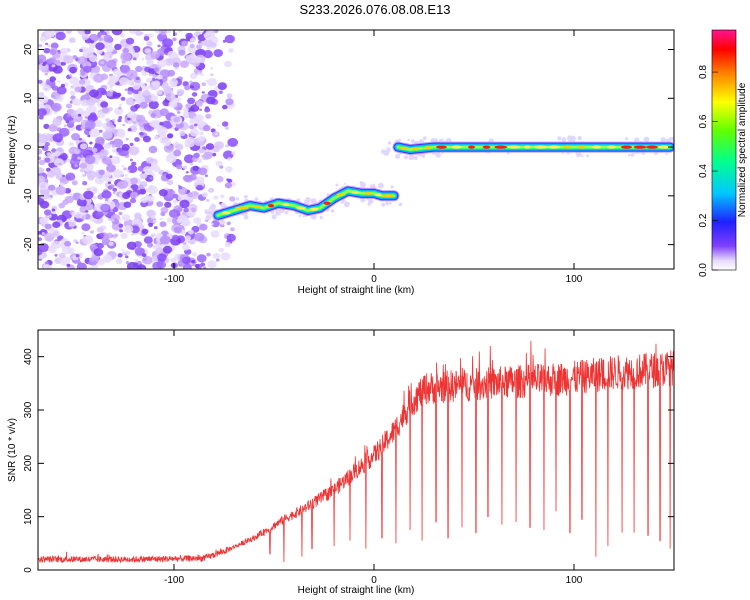  Describe the element at coordinates (443, 181) in the screenshot. I see `spectrogram-tracks` at that location.